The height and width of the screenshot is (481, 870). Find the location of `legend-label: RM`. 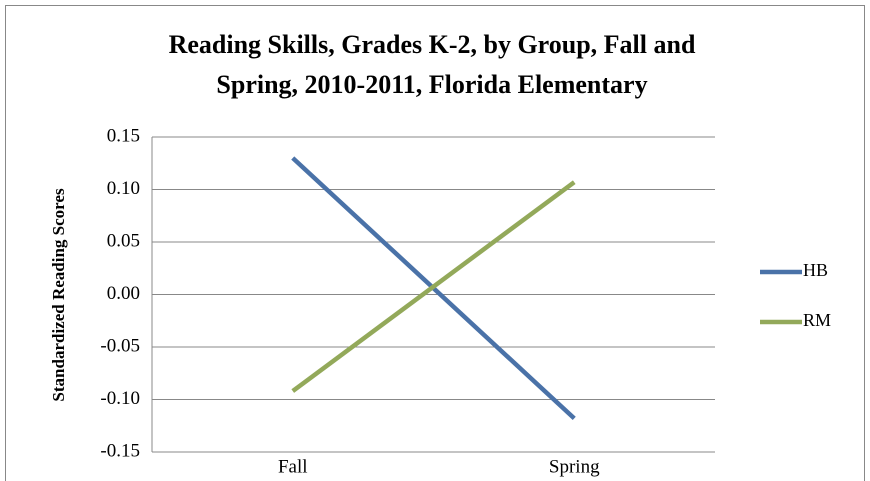

legend-label: RM is located at coordinates (817, 320).